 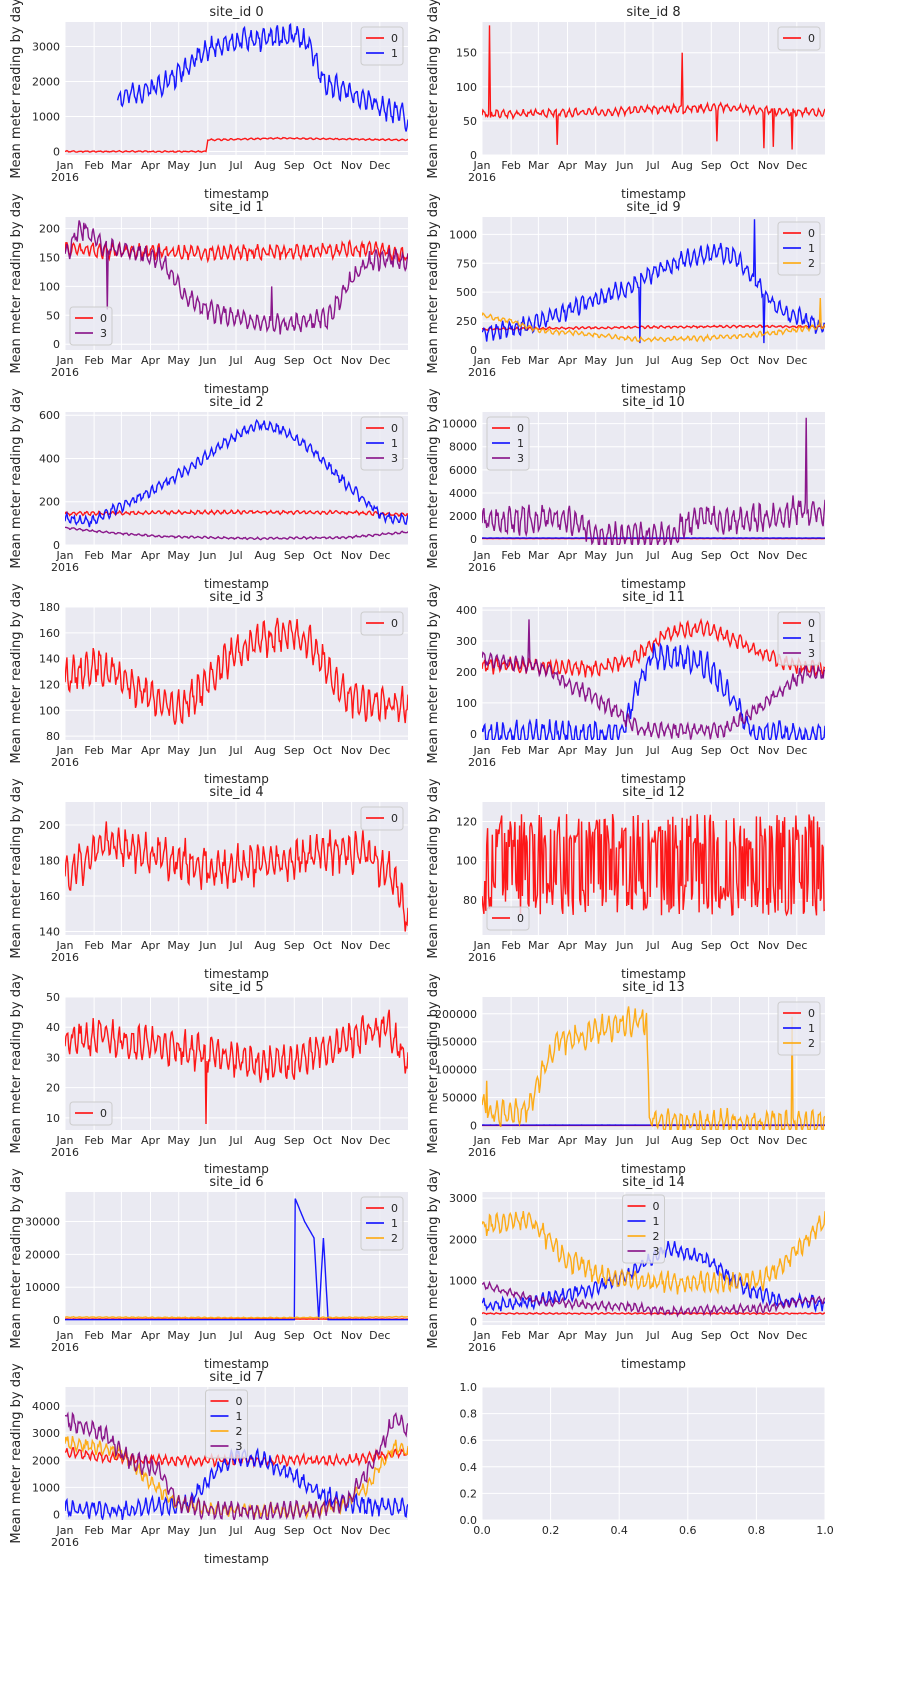 I want to click on x-tick-label: 0.2, so click(x=551, y=1530).